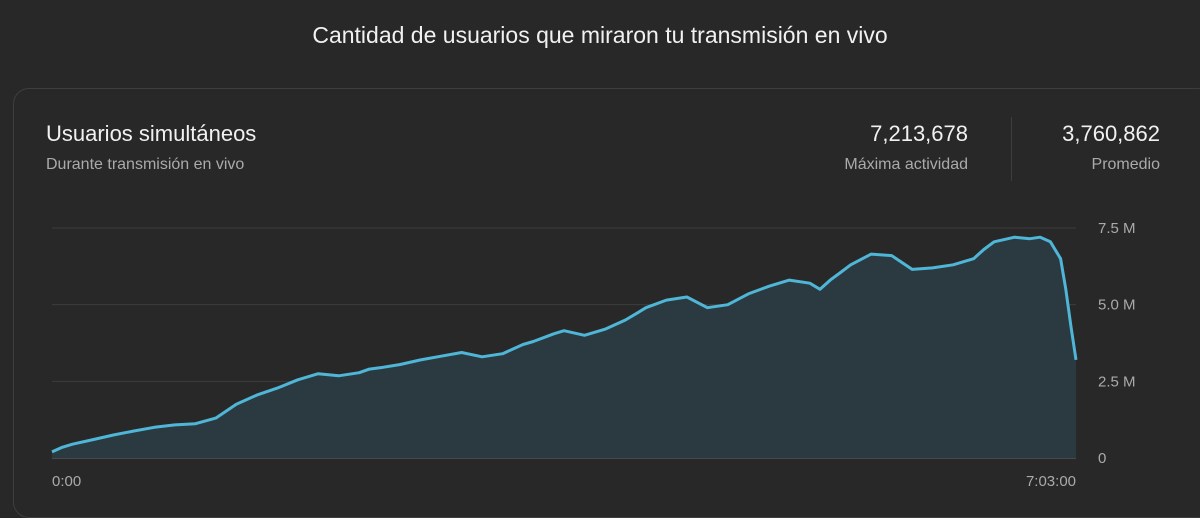 The width and height of the screenshot is (1200, 518). Describe the element at coordinates (66, 481) in the screenshot. I see `x-tick-label-0: 0:00` at that location.